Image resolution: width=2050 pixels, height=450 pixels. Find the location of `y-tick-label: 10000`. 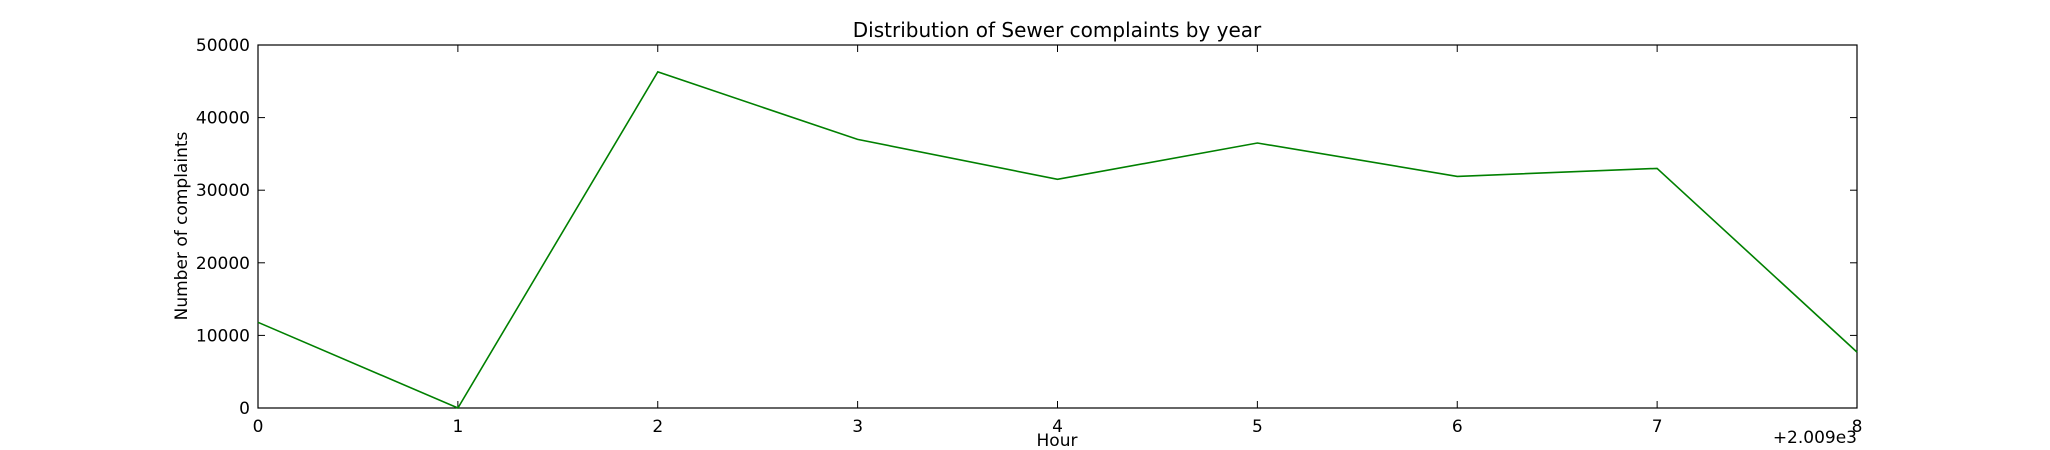

y-tick-label: 10000 is located at coordinates (223, 336).